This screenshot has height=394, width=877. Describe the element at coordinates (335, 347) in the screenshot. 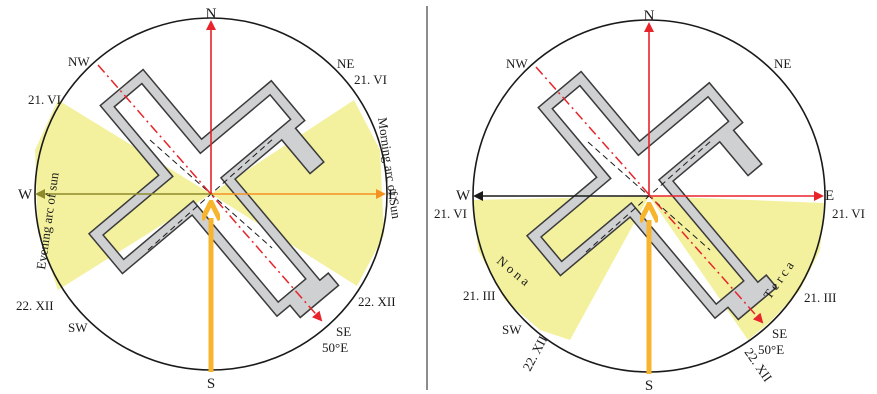

I see `azimuth-label: 50°E` at that location.